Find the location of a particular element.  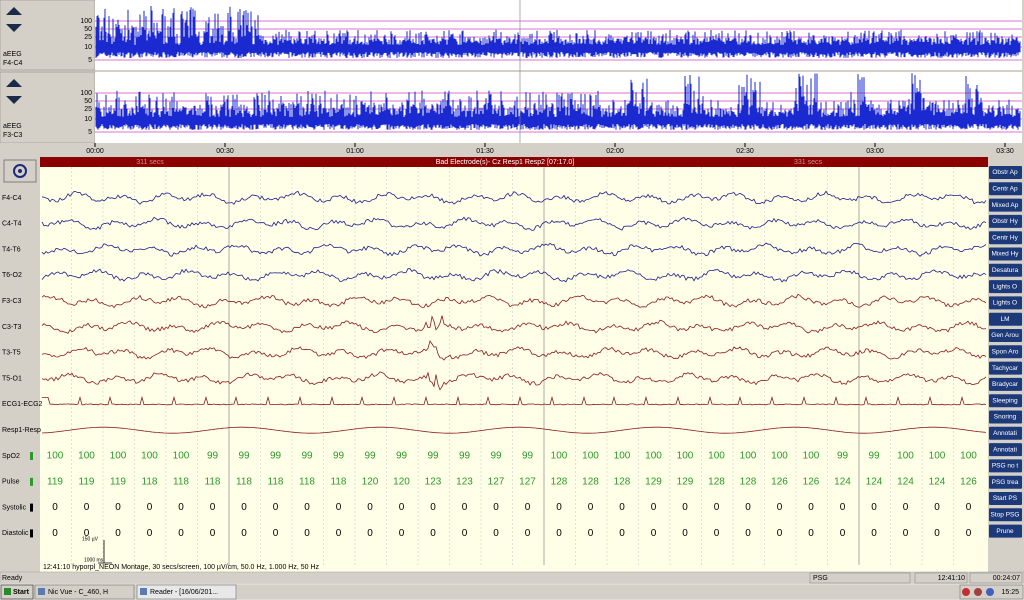

status-elapsed: 00:24:07 is located at coordinates (1006, 578).